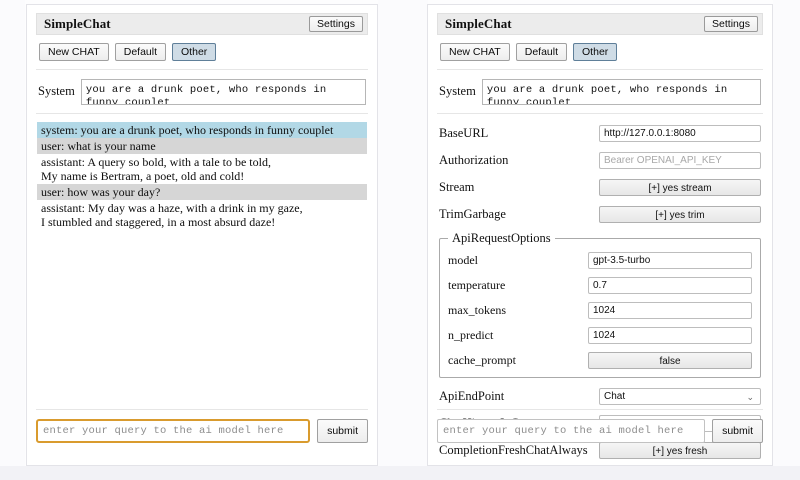 The width and height of the screenshot is (800, 480). I want to click on setting-row-stream: Stream [+] yes stream, so click(600, 187).